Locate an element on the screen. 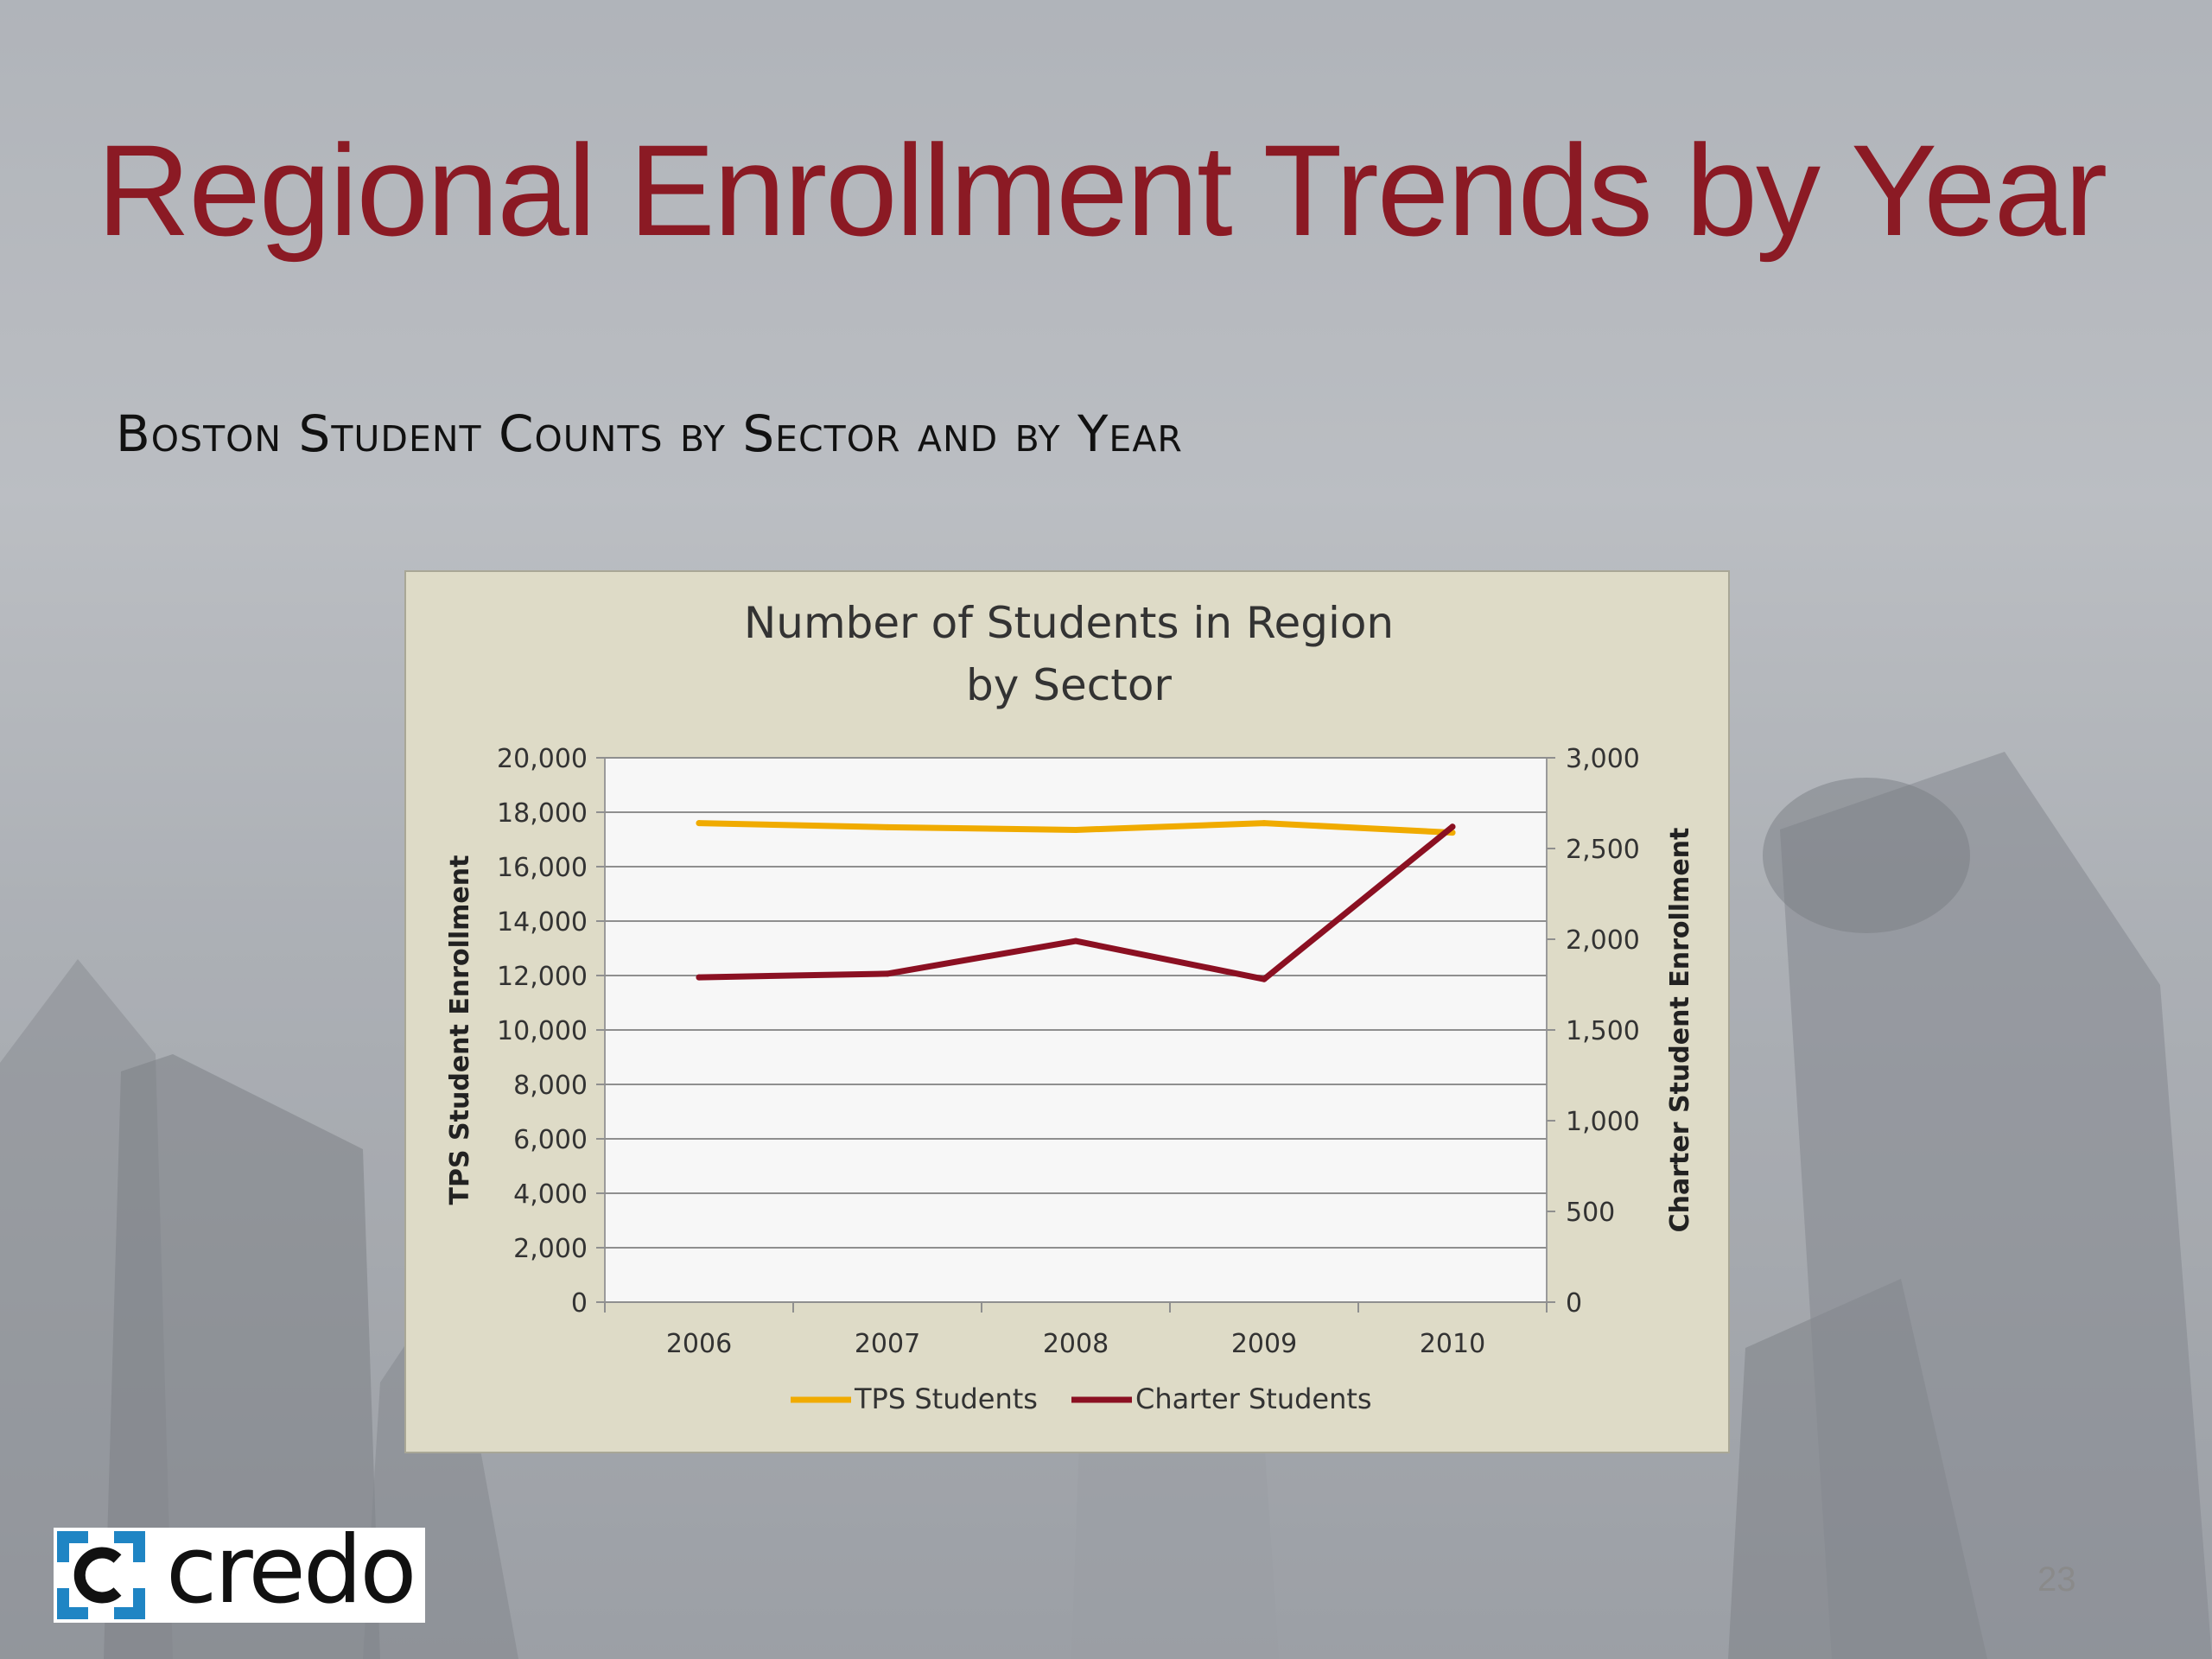 The width and height of the screenshot is (2212, 1659). y2-tick-label: 1,500 is located at coordinates (1603, 1031).